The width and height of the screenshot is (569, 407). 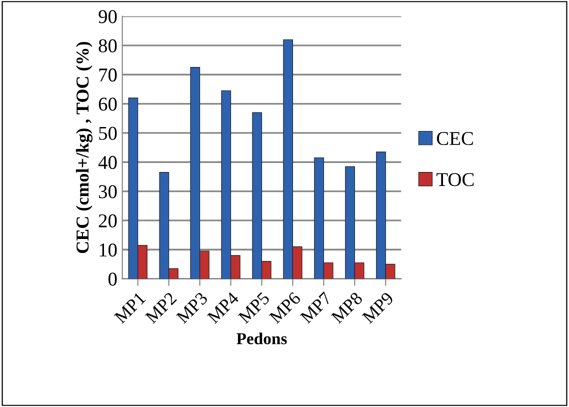 I want to click on y-tick-label: 90, so click(x=107, y=17).